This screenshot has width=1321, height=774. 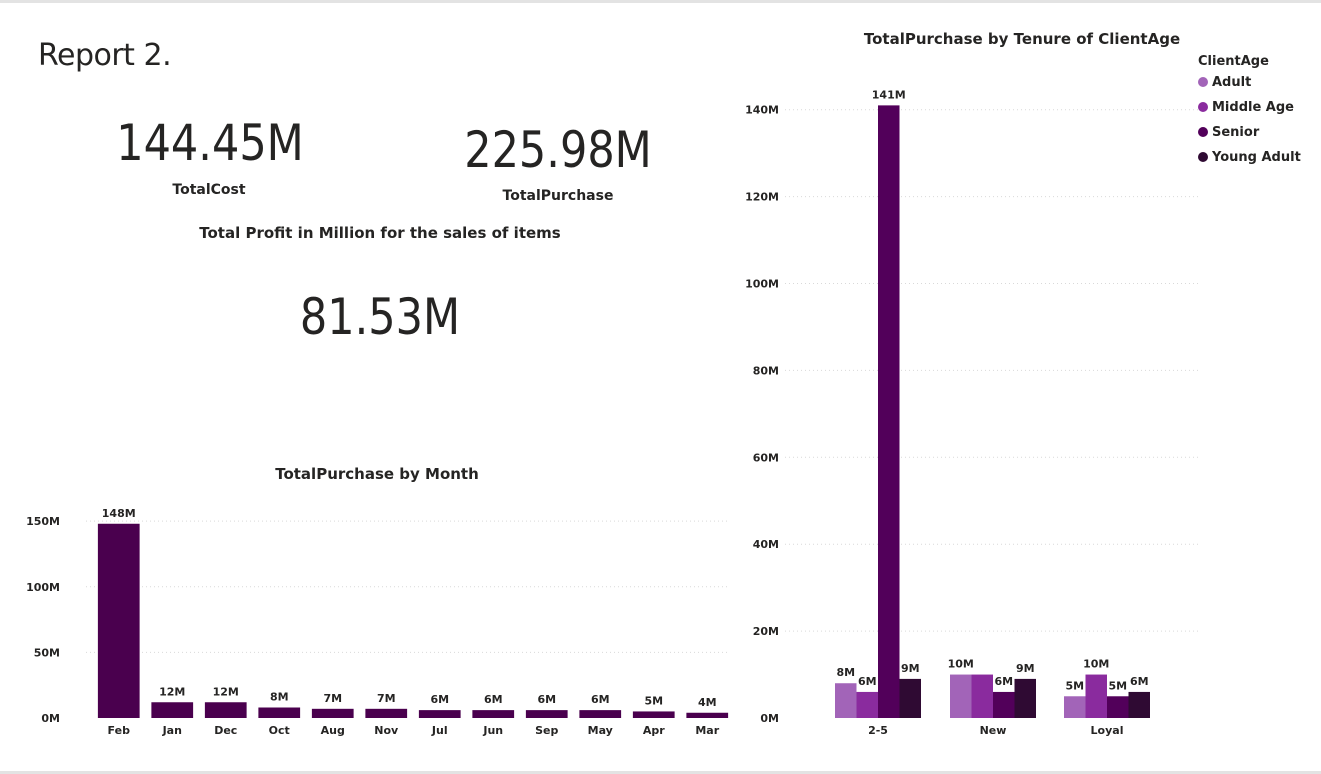 What do you see at coordinates (43, 587) in the screenshot?
I see `month-y-tick-label: 100M` at bounding box center [43, 587].